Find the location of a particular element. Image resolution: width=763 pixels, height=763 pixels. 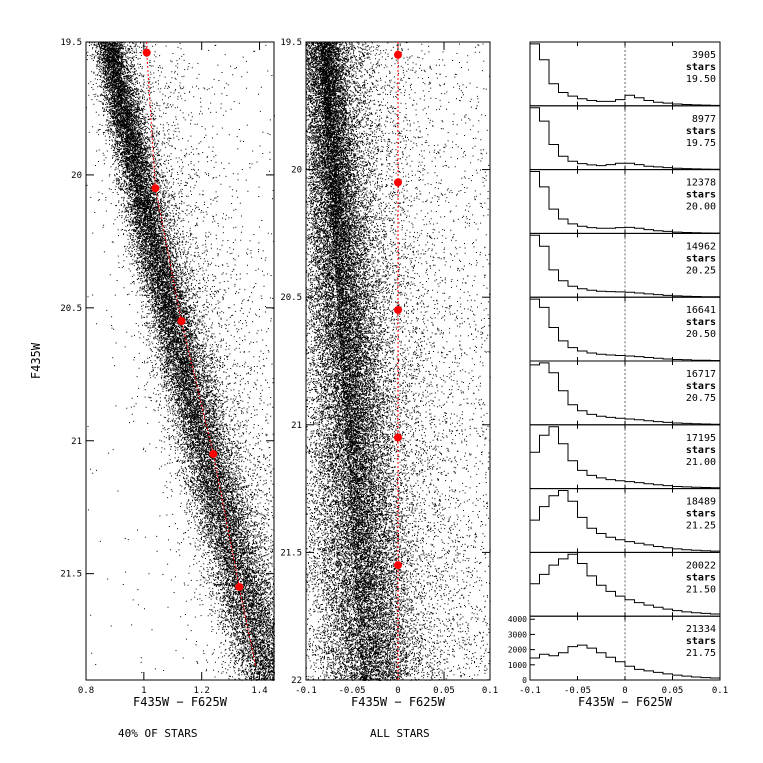

histogram-mag: 20.75 is located at coordinates (701, 398).